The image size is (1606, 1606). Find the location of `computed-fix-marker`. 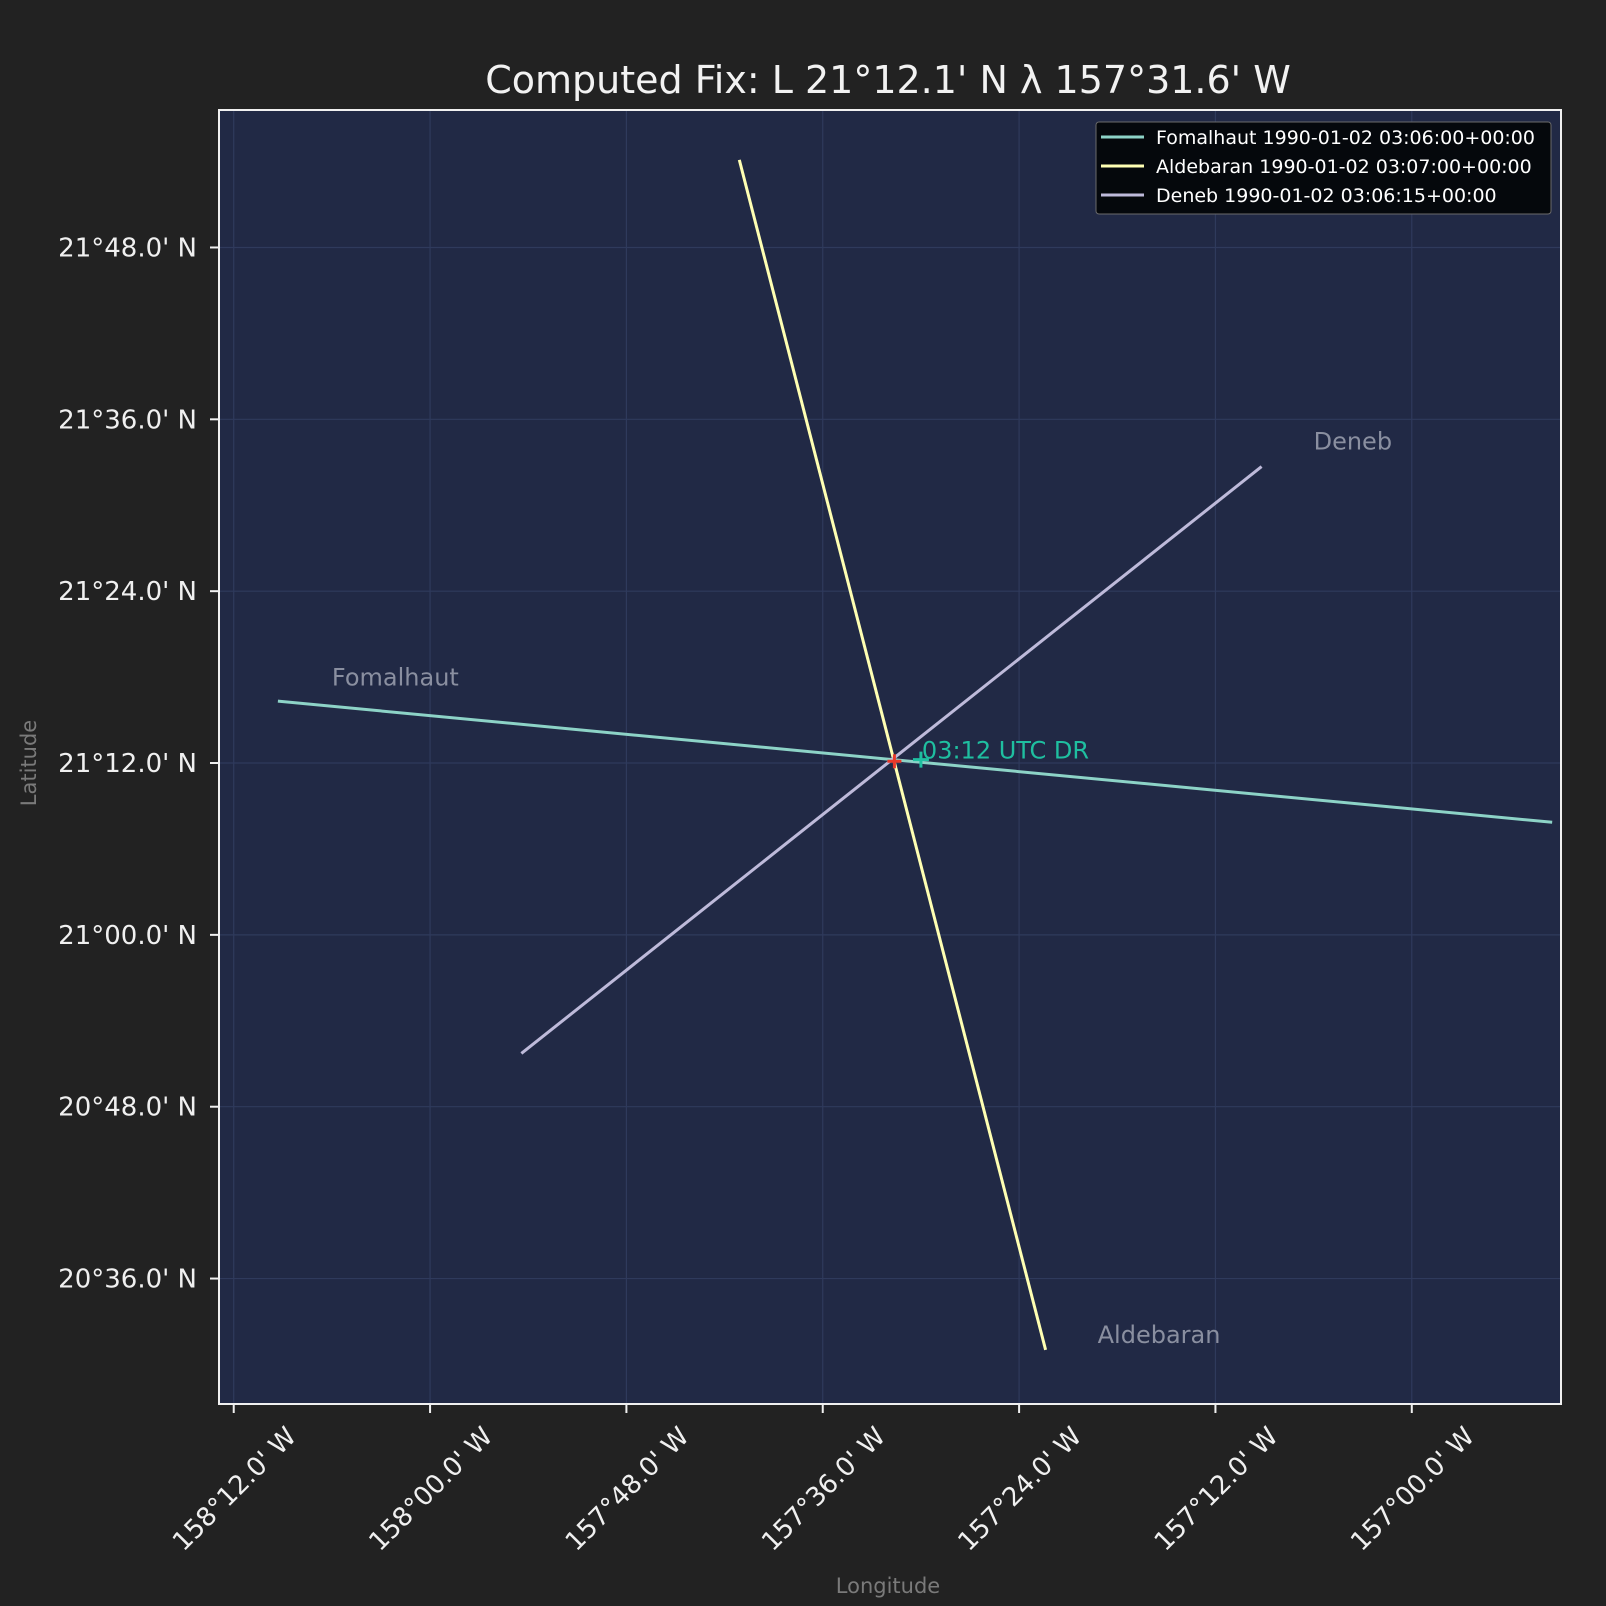

computed-fix-marker is located at coordinates (894, 761).